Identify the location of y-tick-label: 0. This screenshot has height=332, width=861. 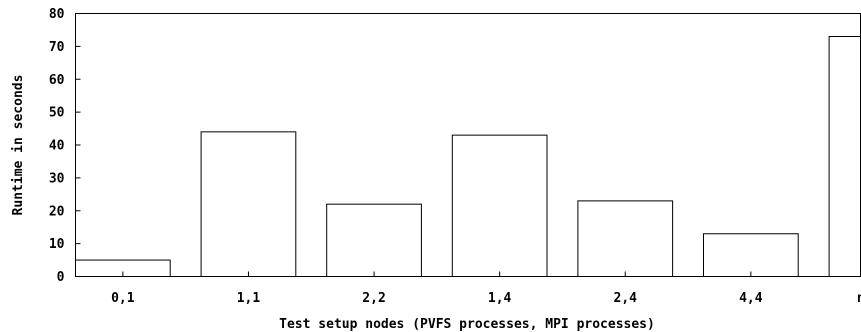
(61, 277).